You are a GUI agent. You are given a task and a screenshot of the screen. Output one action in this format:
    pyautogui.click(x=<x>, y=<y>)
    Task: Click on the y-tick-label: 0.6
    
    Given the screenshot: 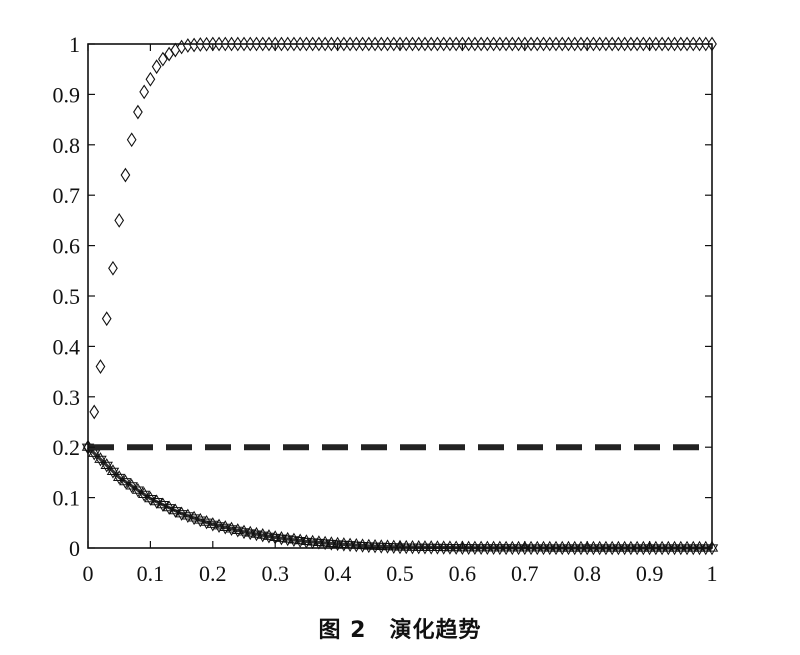 What is the action you would take?
    pyautogui.click(x=67, y=246)
    